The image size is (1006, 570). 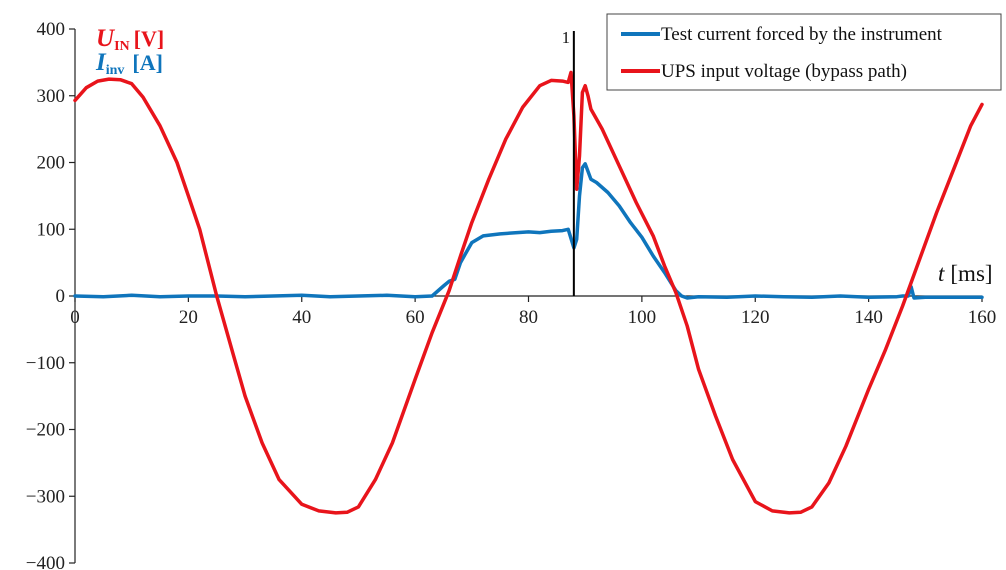 What do you see at coordinates (415, 317) in the screenshot?
I see `x-tick-label: 60` at bounding box center [415, 317].